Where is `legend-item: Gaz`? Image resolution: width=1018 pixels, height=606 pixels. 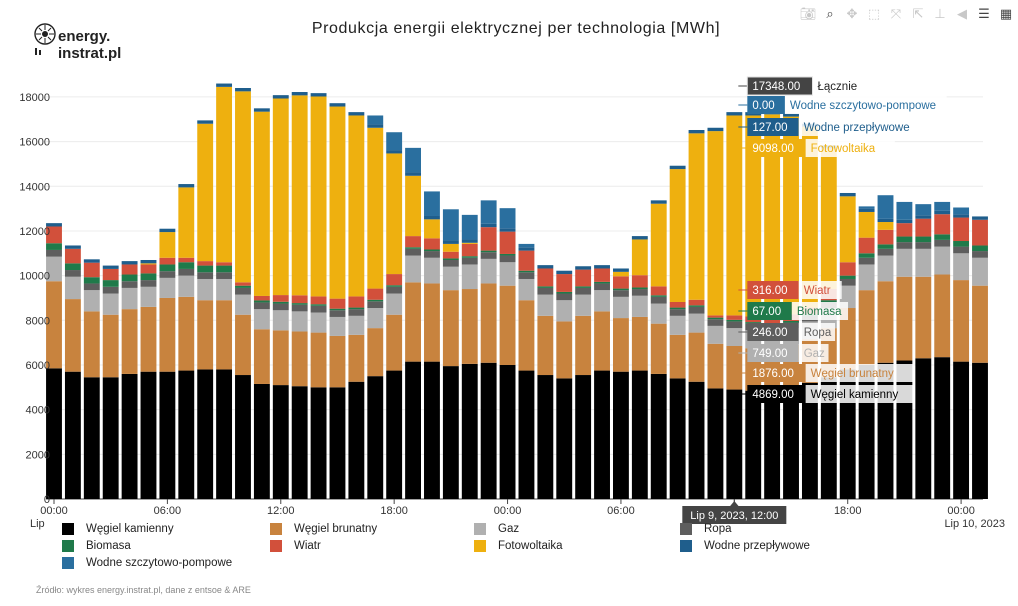 legend-item: Gaz is located at coordinates (496, 529).